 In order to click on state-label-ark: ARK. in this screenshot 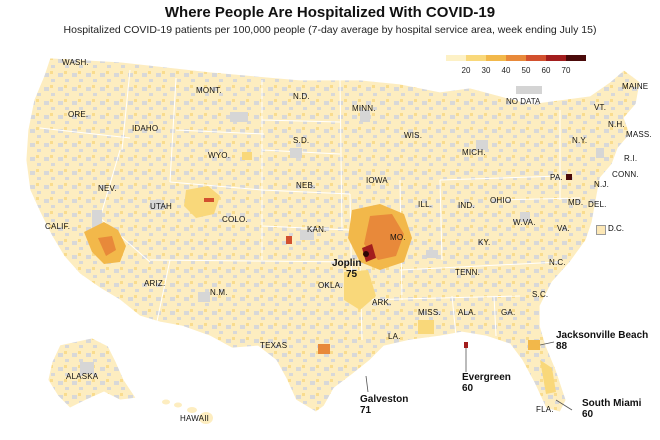, I will do `click(382, 302)`.